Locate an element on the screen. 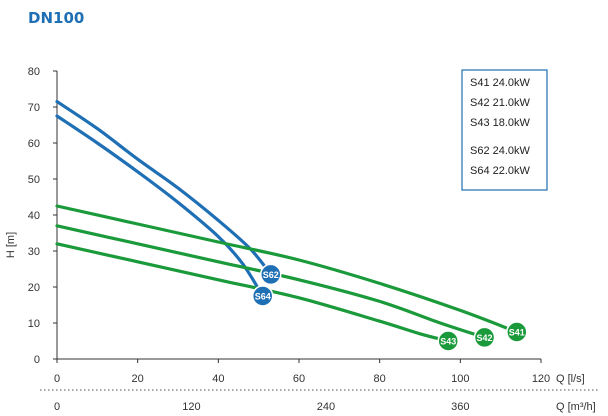 This screenshot has width=608, height=416. marker-label: S43 is located at coordinates (448, 342).